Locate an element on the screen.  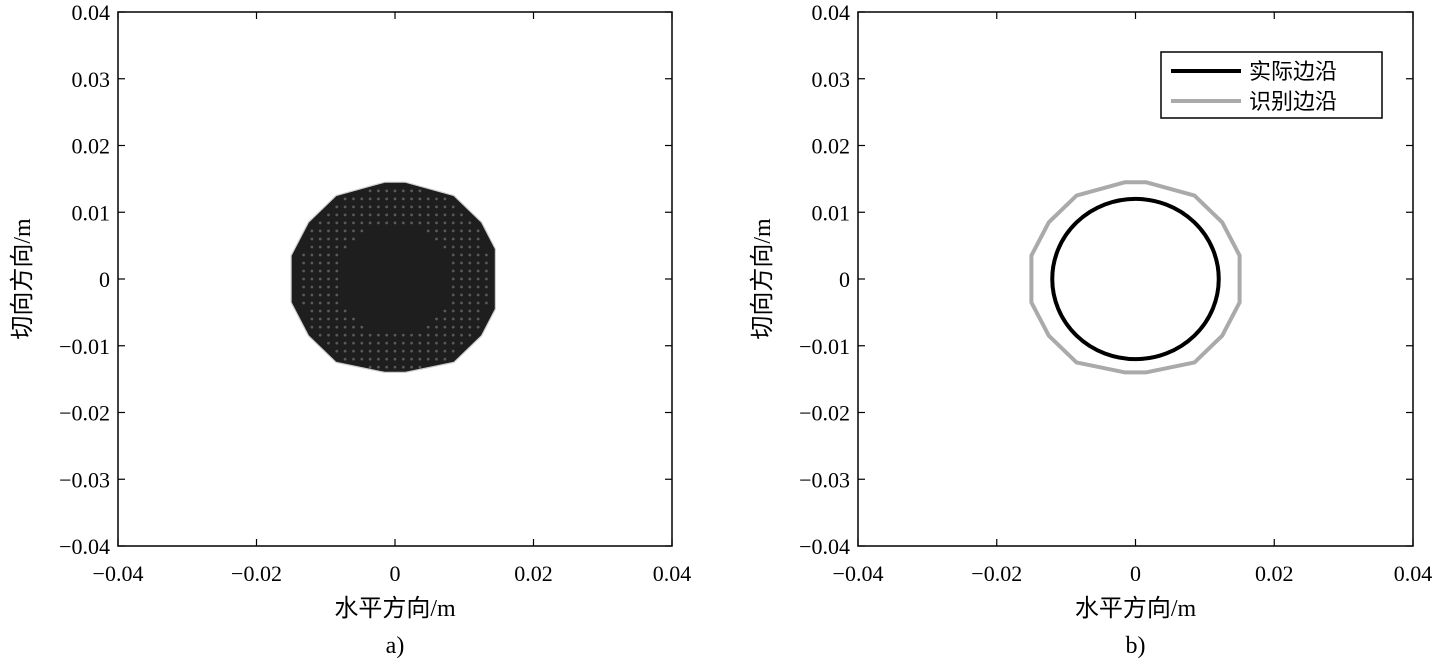
y-tick-label: −0.04 is located at coordinates (84, 546).